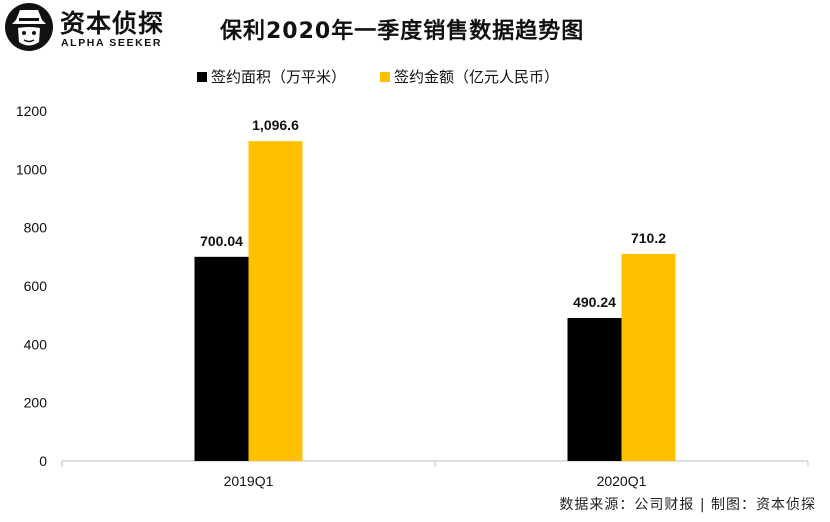 Image resolution: width=830 pixels, height=522 pixels. Describe the element at coordinates (221, 241) in the screenshot. I see `data-label: 700.04` at that location.